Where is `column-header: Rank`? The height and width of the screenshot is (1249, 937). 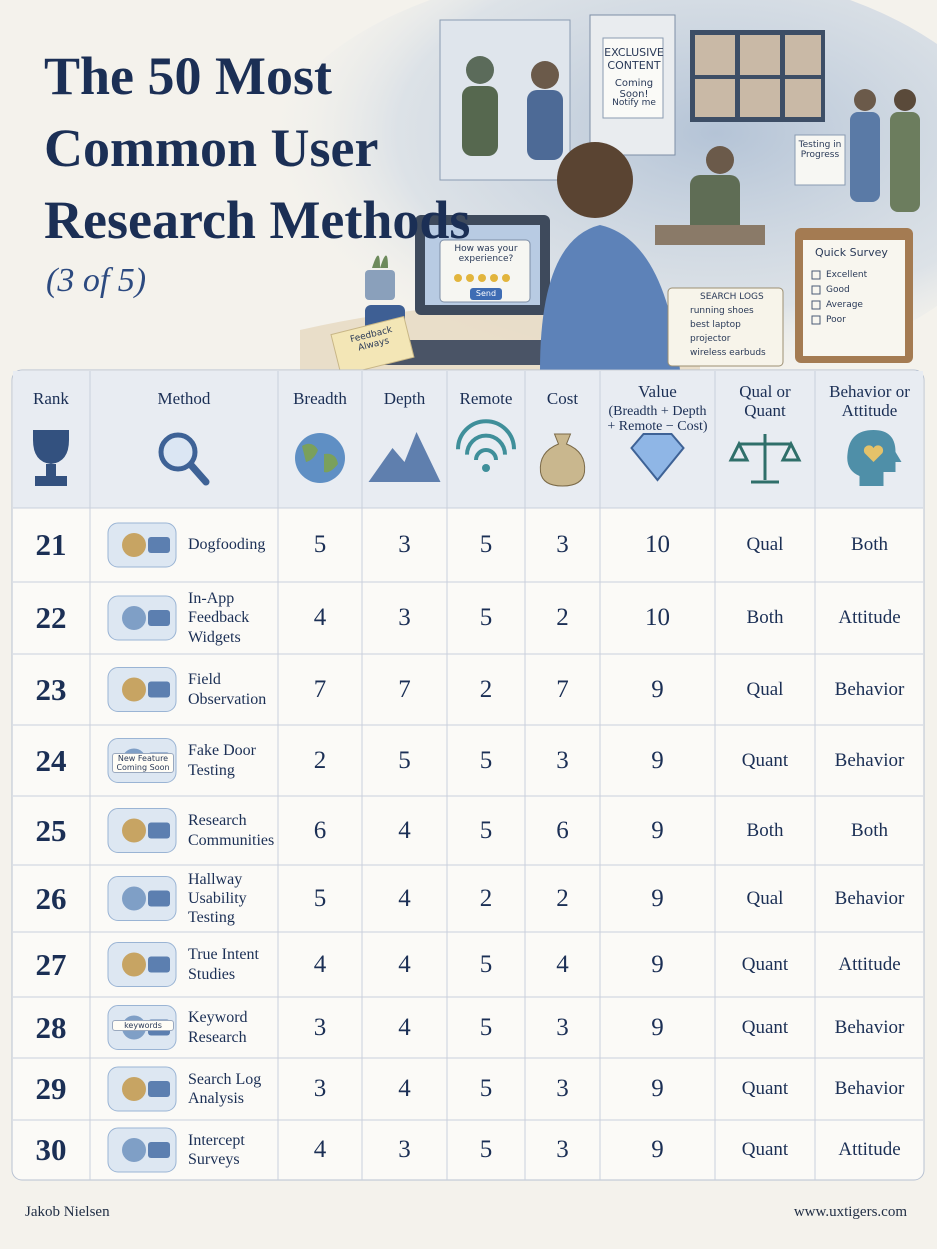
column-header: Rank is located at coordinates (51, 398).